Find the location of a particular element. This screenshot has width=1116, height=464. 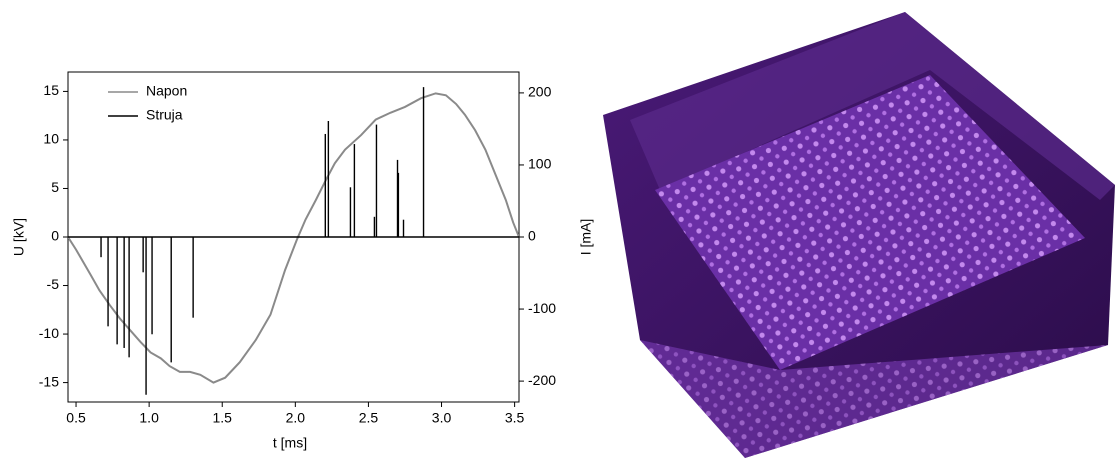

x-tick-label: 1.0 is located at coordinates (149, 418).